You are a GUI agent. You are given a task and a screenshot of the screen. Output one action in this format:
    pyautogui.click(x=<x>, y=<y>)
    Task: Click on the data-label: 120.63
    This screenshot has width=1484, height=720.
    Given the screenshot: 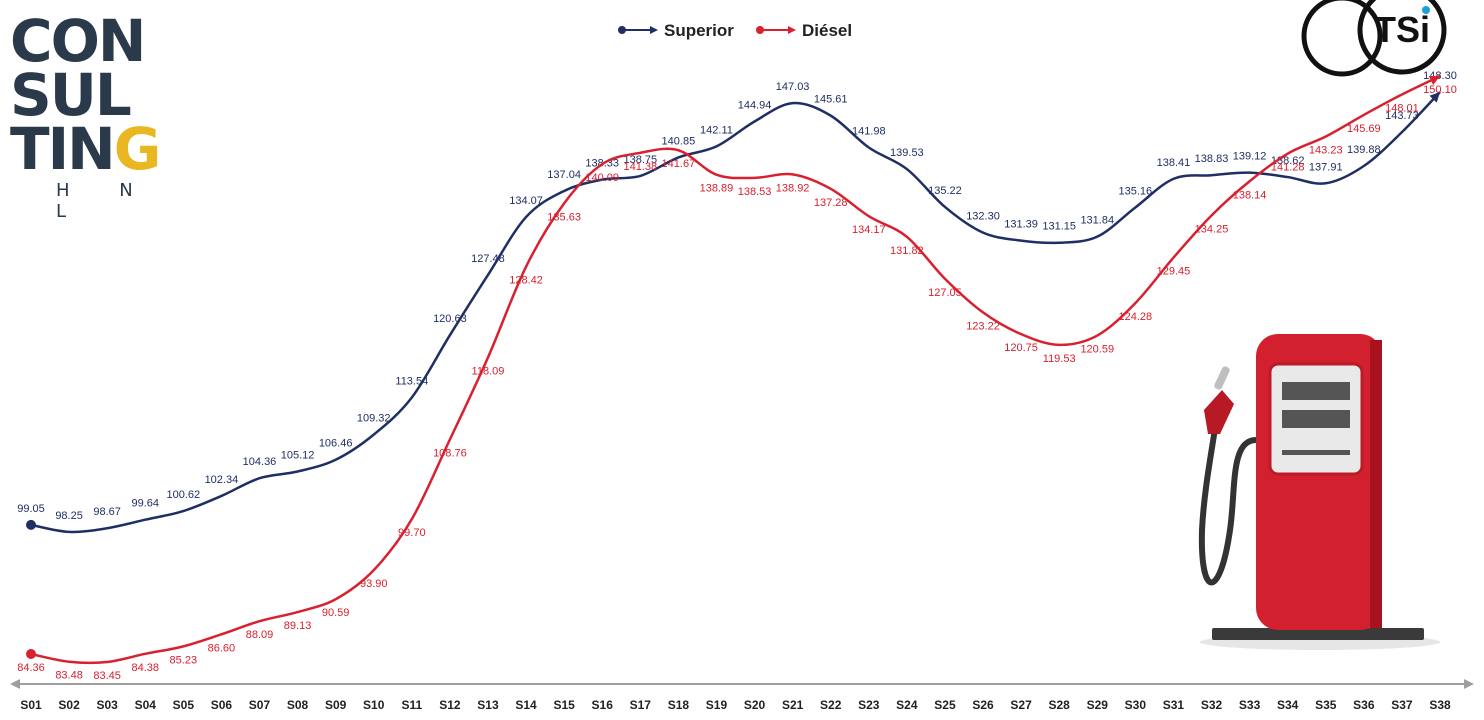 What is the action you would take?
    pyautogui.click(x=450, y=319)
    